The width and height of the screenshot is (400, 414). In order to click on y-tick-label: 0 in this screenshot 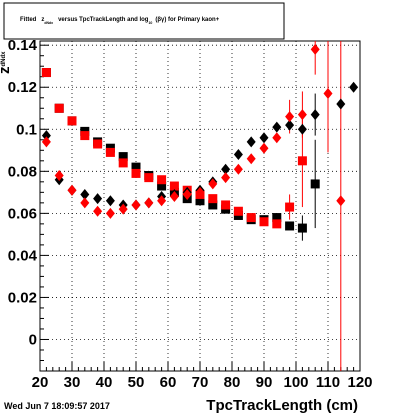, I will do `click(33, 339)`.